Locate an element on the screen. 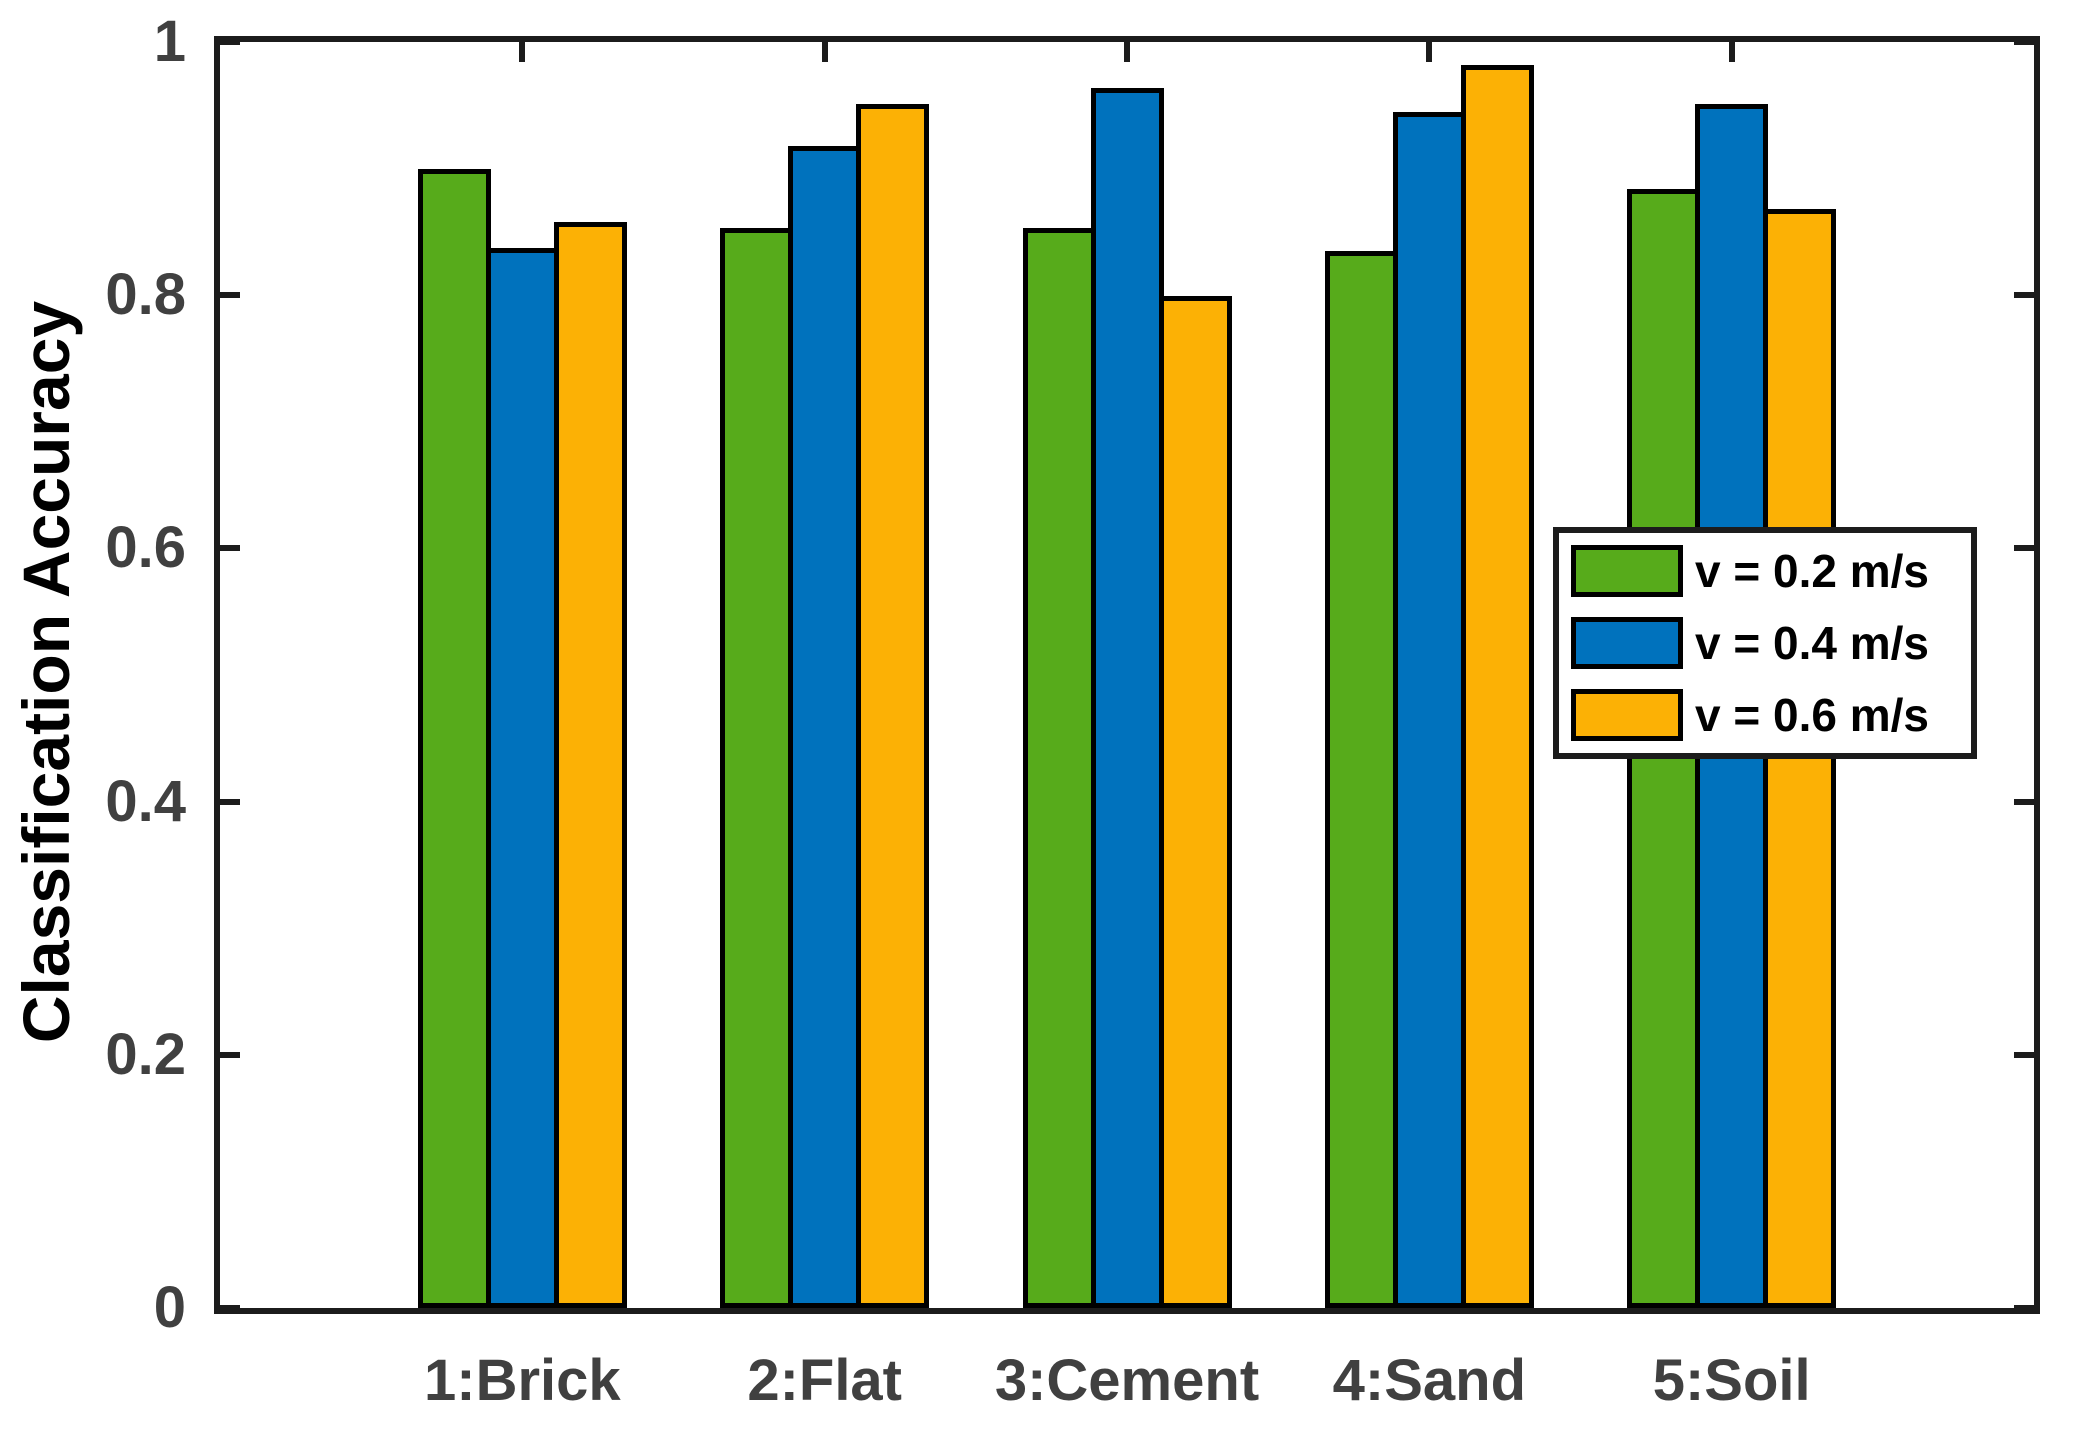 The image size is (2073, 1430). y-tick-label: 0.8 is located at coordinates (145, 295).